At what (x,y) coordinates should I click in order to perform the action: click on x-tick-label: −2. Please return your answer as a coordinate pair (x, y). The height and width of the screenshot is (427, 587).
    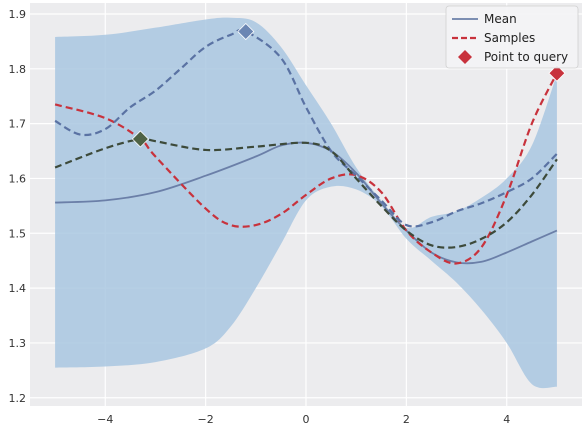
    Looking at the image, I should click on (206, 419).